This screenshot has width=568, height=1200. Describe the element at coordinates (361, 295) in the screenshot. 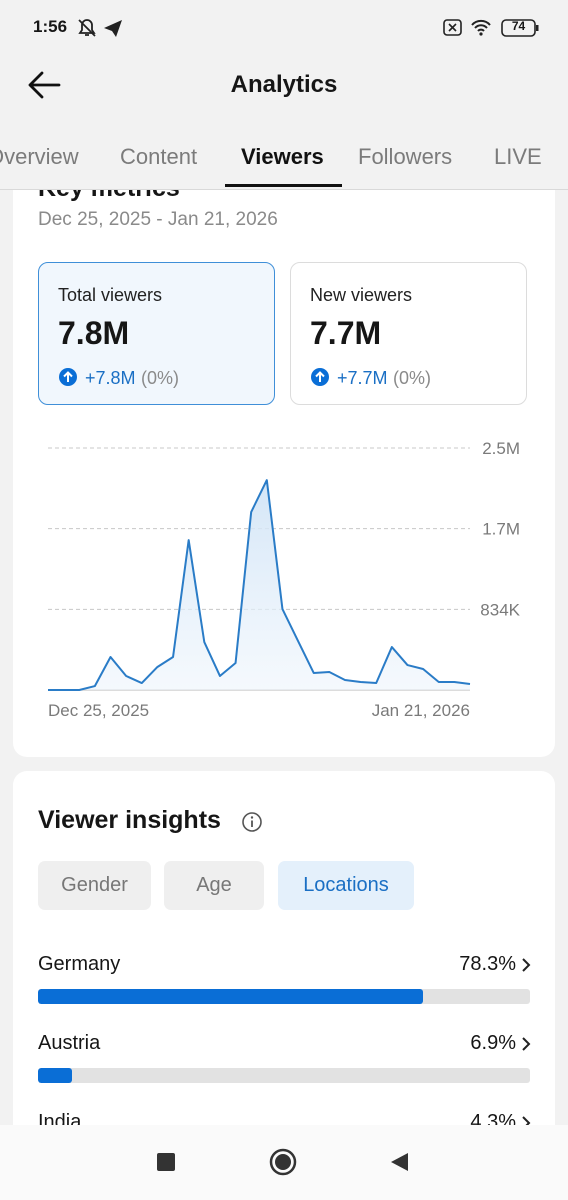

I see `metric-label: New viewers` at that location.